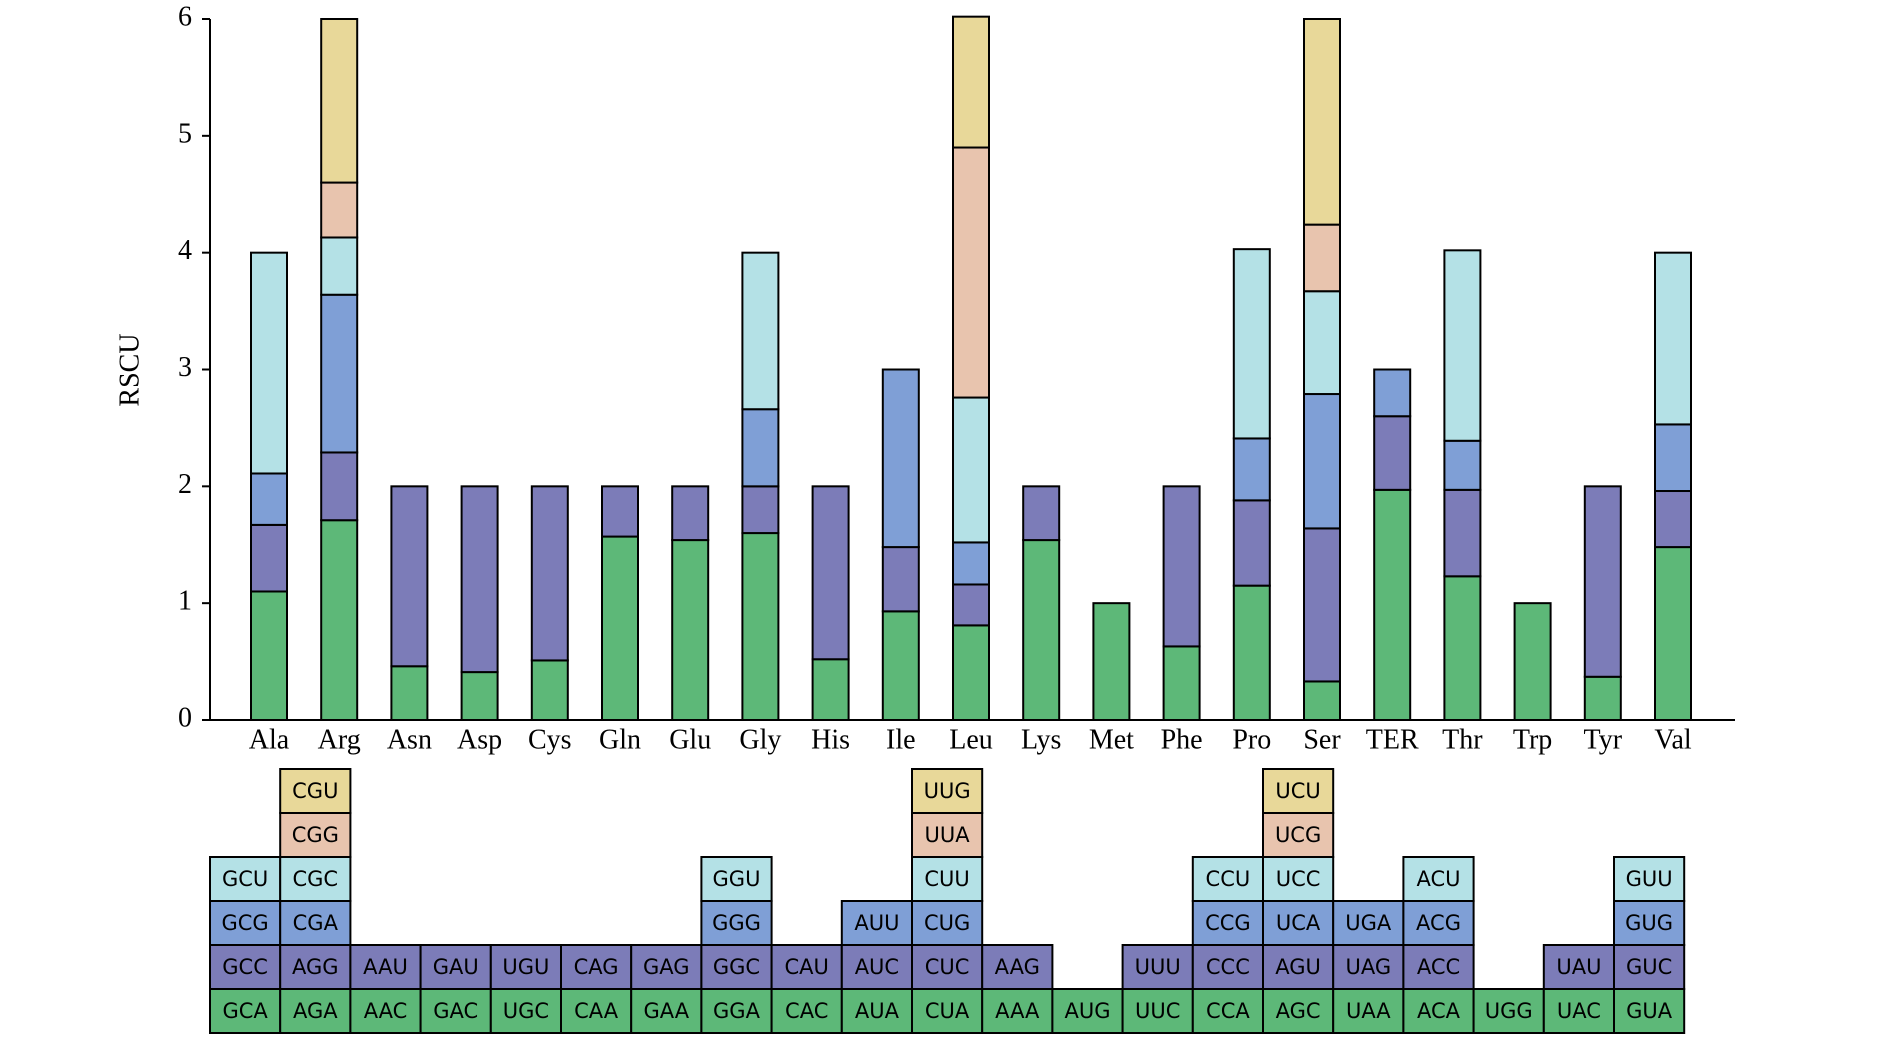 The height and width of the screenshot is (1039, 1890). What do you see at coordinates (315, 1011) in the screenshot?
I see `codon-label: AGA` at bounding box center [315, 1011].